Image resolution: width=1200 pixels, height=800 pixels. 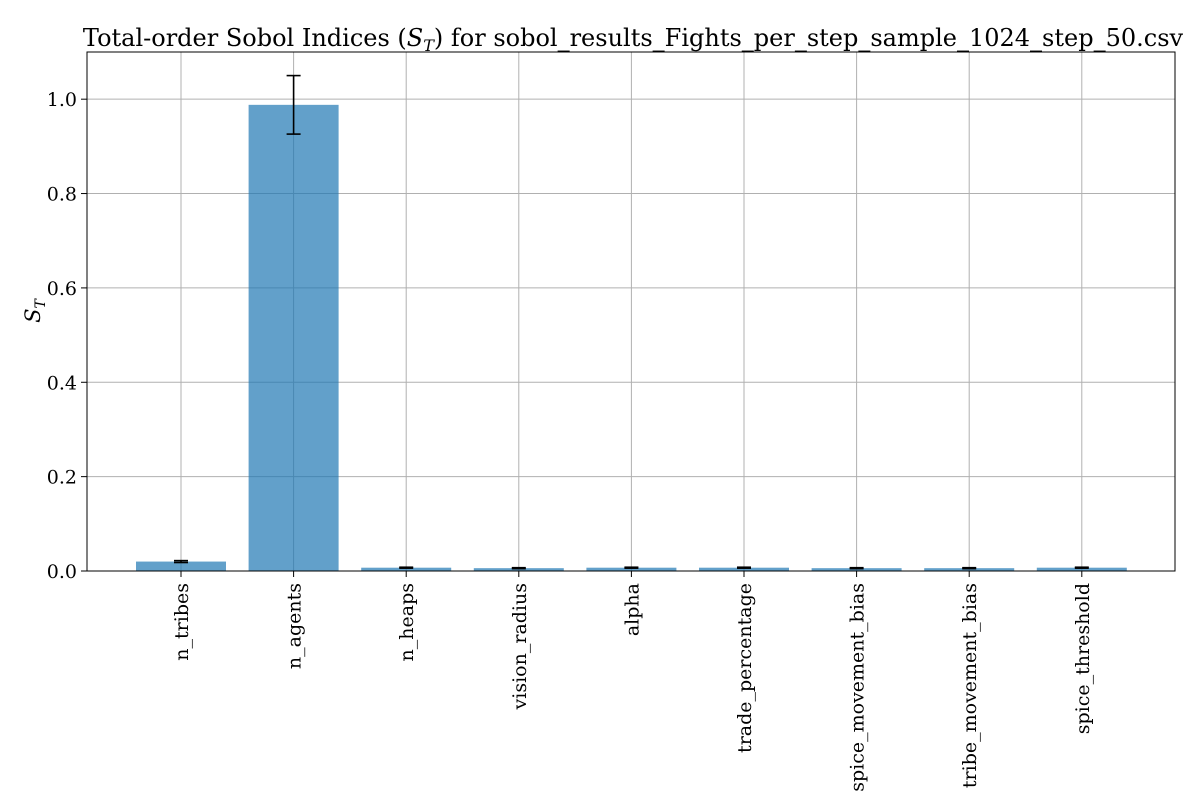 I want to click on chart-title-symbol: S, so click(x=415, y=38).